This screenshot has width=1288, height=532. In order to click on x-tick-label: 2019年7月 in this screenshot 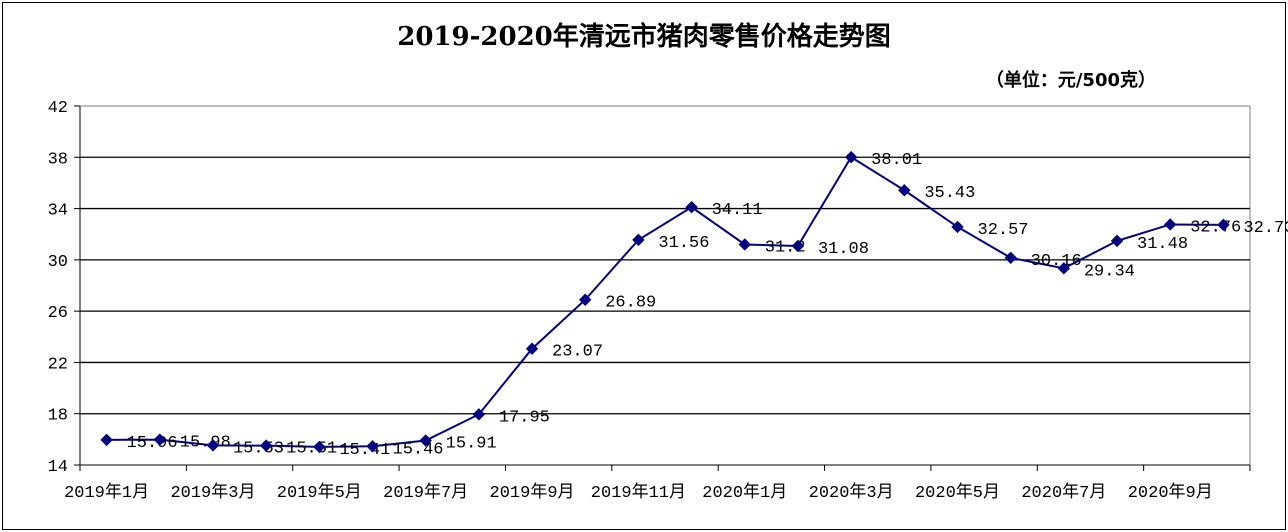, I will do `click(425, 492)`.